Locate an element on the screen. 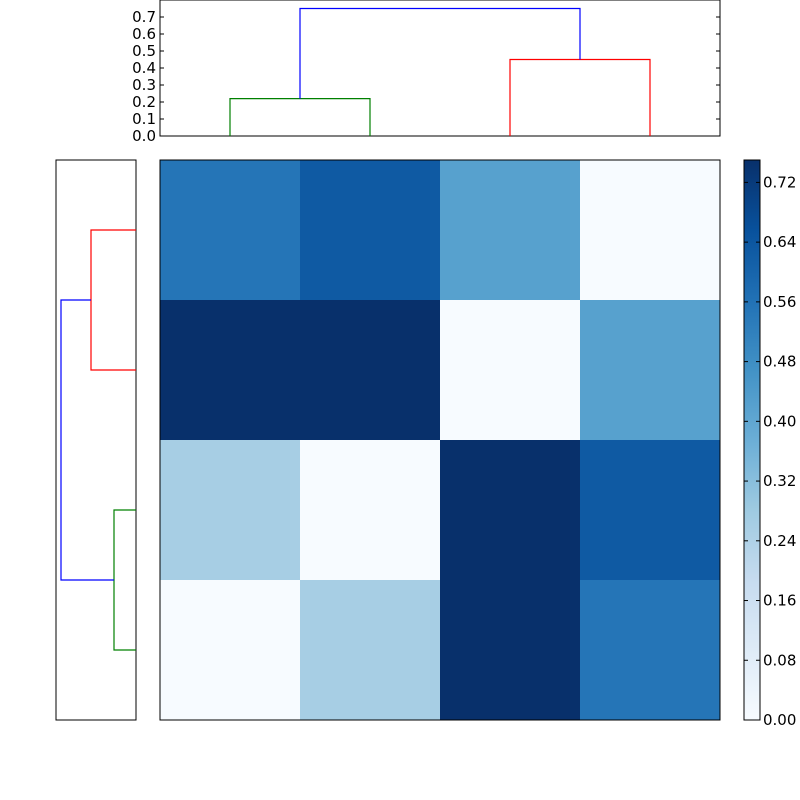 This screenshot has height=800, width=800. top-ytick-label: 0.1 is located at coordinates (144, 119).